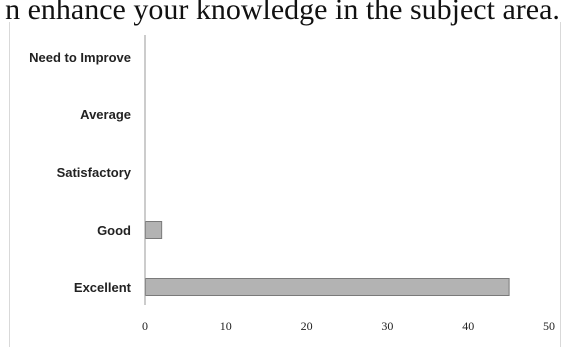 The height and width of the screenshot is (347, 565). Describe the element at coordinates (114, 230) in the screenshot. I see `category-label-good: Good` at that location.